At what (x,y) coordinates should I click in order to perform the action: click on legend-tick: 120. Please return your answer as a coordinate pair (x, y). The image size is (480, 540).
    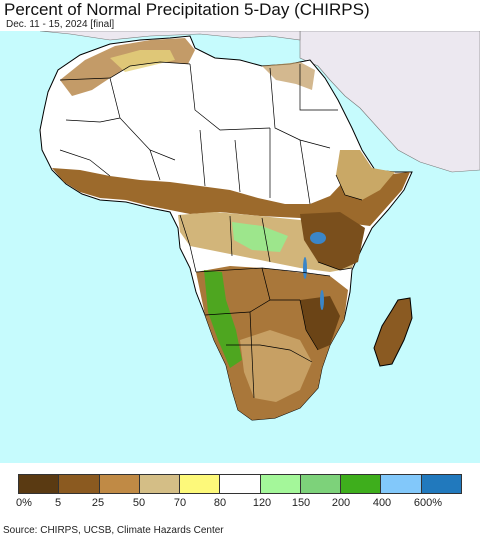
    Looking at the image, I should click on (262, 503).